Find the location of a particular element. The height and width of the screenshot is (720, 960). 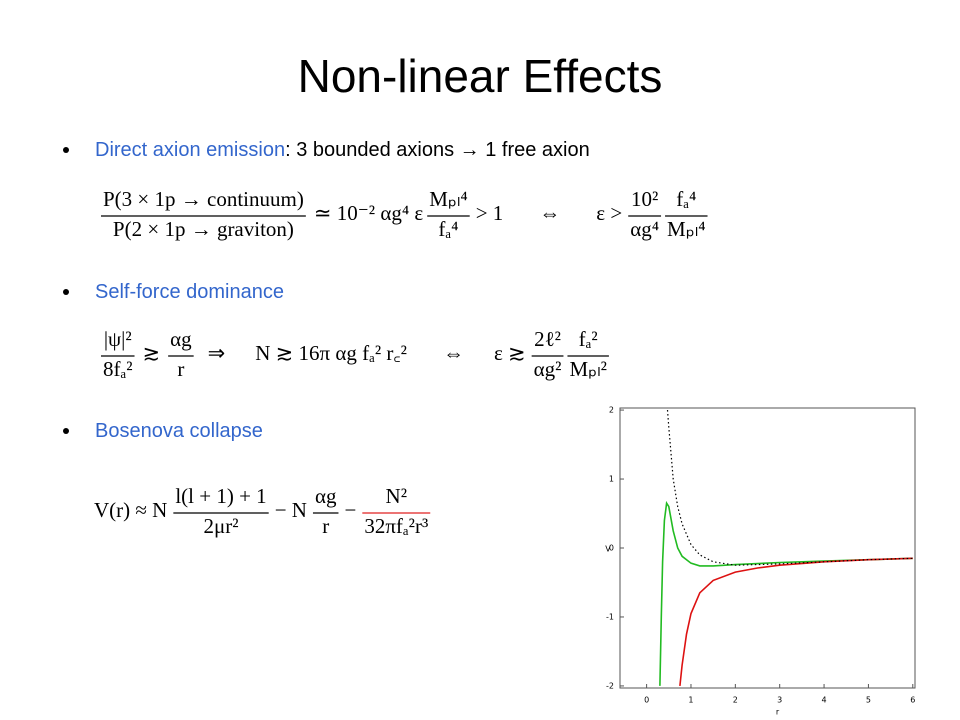

fraction-numerator: P(3 × 1p → continuum) is located at coordinates (203, 199).